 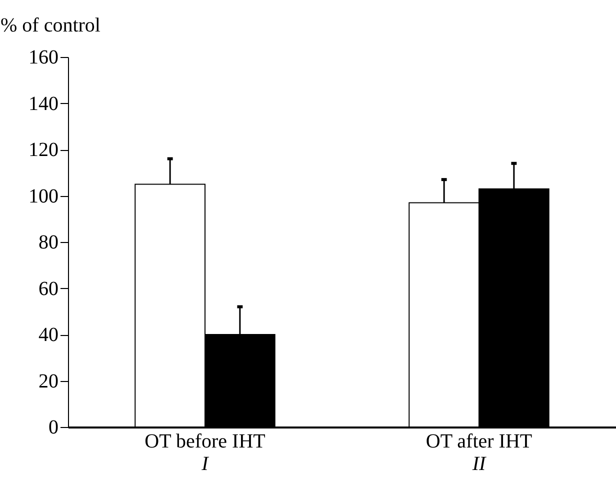 What do you see at coordinates (479, 464) in the screenshot?
I see `text: II` at bounding box center [479, 464].